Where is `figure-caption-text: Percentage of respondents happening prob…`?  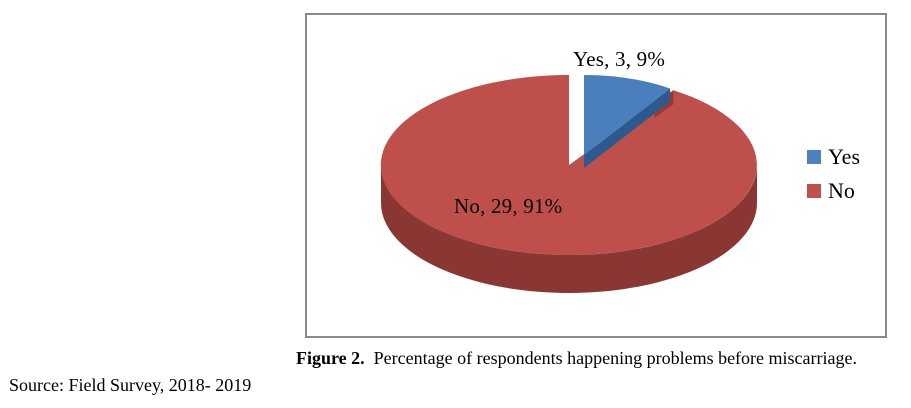 figure-caption-text: Percentage of respondents happening prob… is located at coordinates (615, 358).